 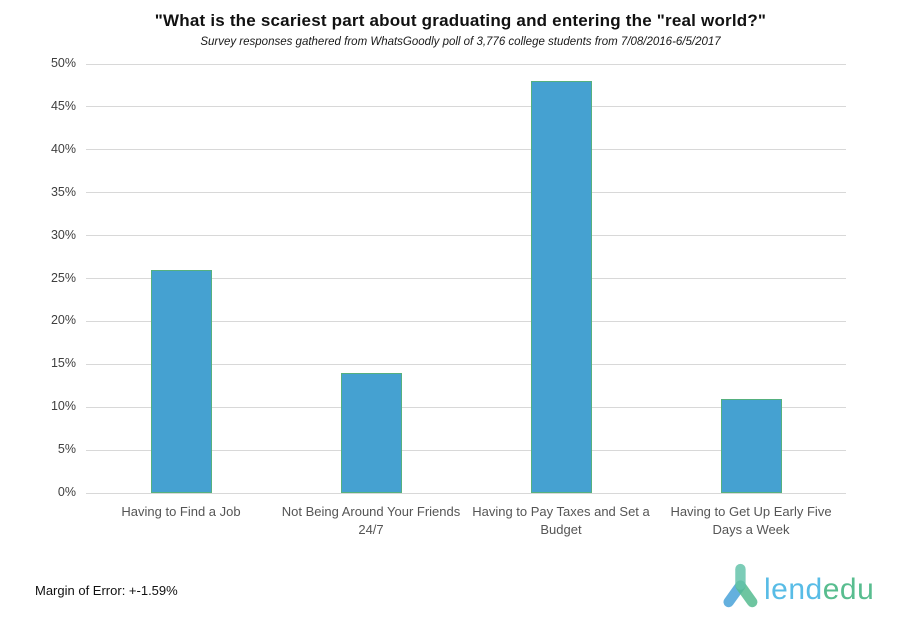 I want to click on y-axis-tick-label: 5%, so click(x=66, y=449).